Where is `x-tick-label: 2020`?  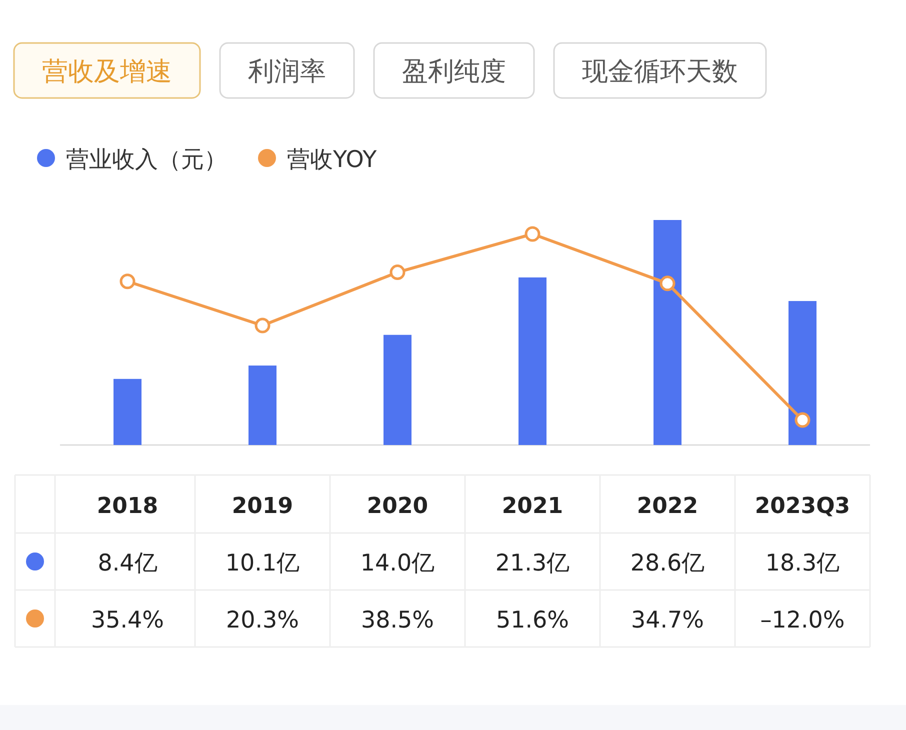 x-tick-label: 2020 is located at coordinates (397, 506).